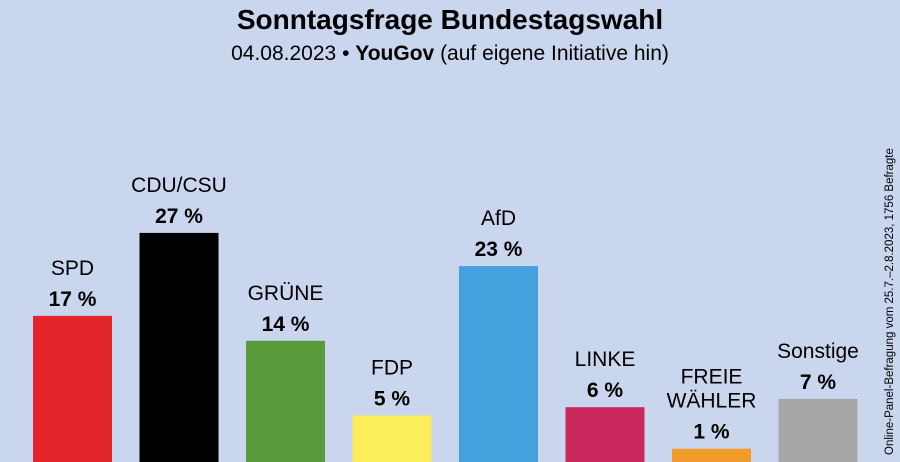 The height and width of the screenshot is (462, 900). Describe the element at coordinates (284, 53) in the screenshot. I see `subtitle-date: 04.08.2023` at that location.